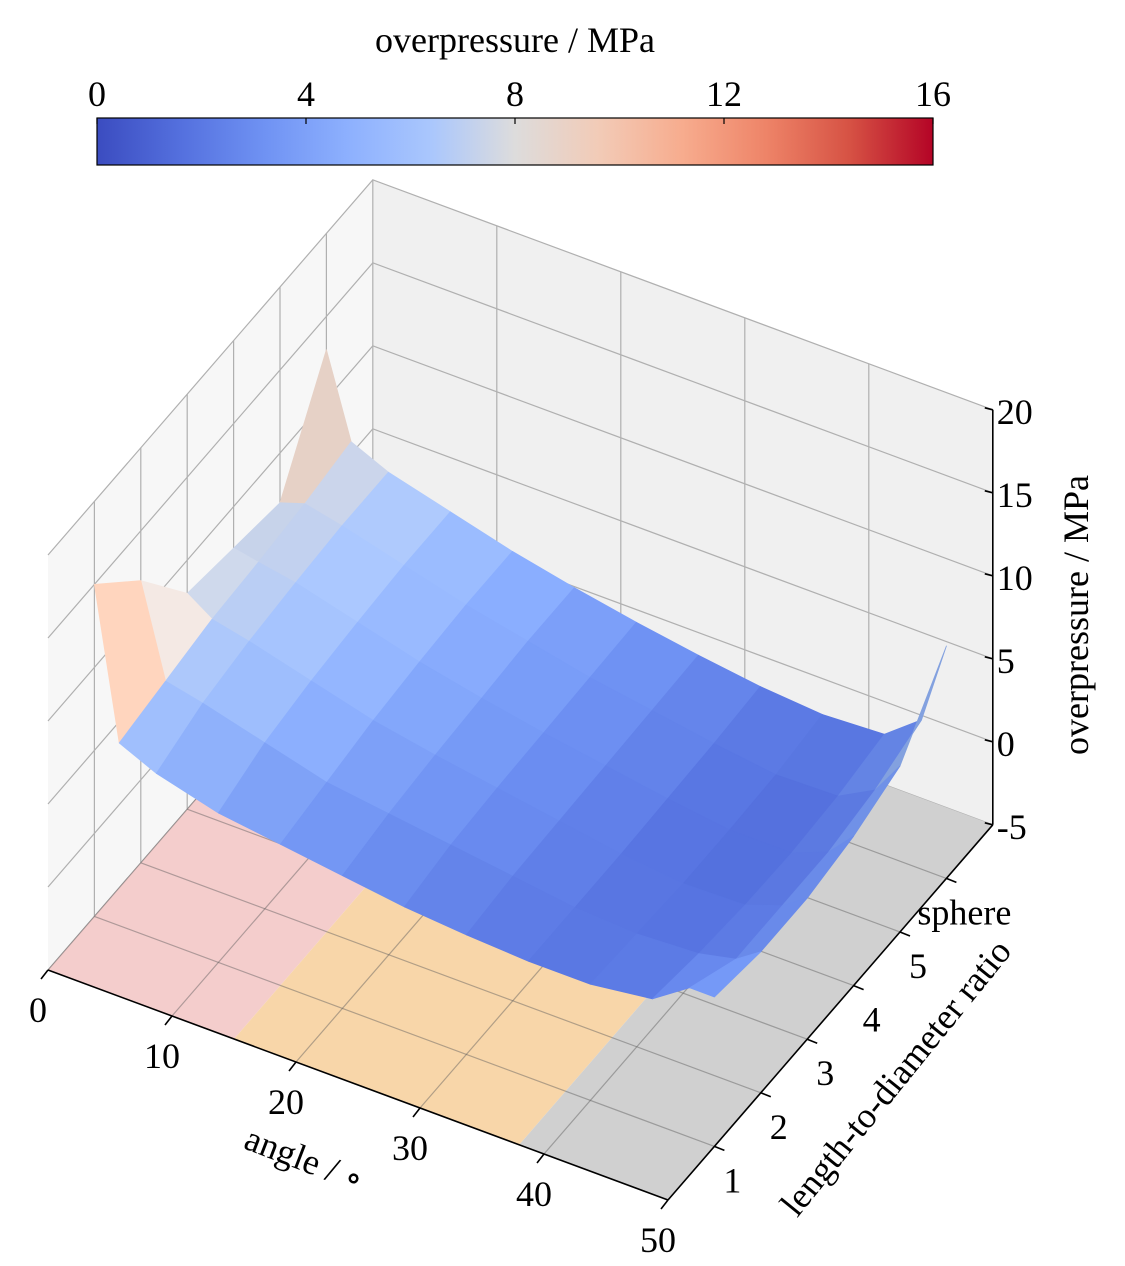  I want to click on colorbar: overpressure / MPa 0 4 8 12 16, so click(519, 93).